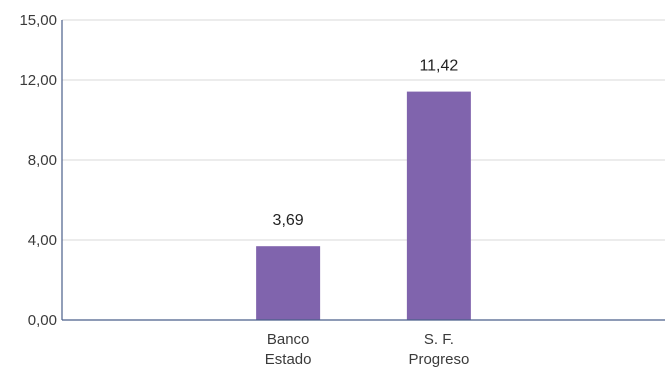 The image size is (665, 373). Describe the element at coordinates (288, 339) in the screenshot. I see `category-label-line: Banco` at that location.